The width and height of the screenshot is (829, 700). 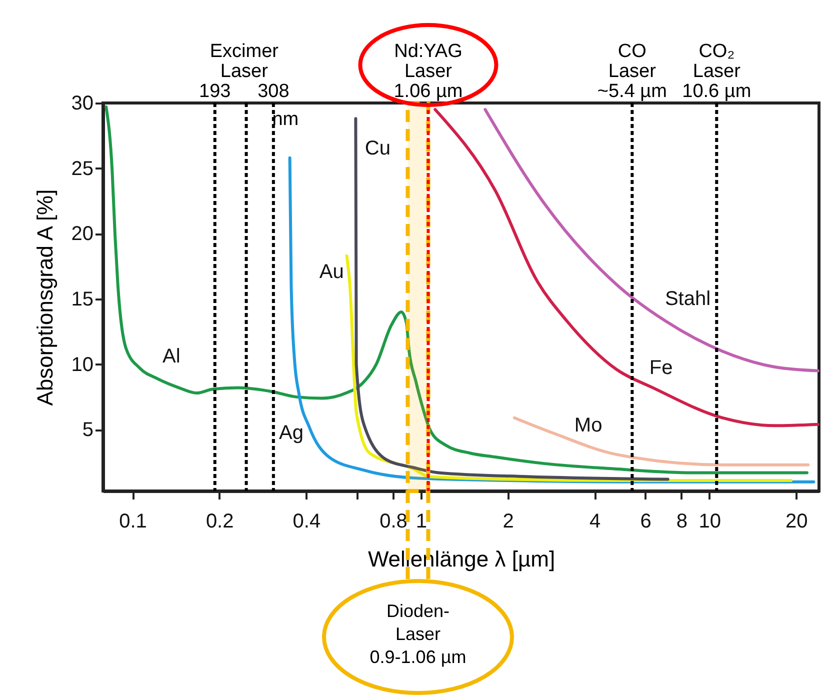 What do you see at coordinates (428, 71) in the screenshot?
I see `ref-line-label: Nd:YAG Laser 1.06 µm` at bounding box center [428, 71].